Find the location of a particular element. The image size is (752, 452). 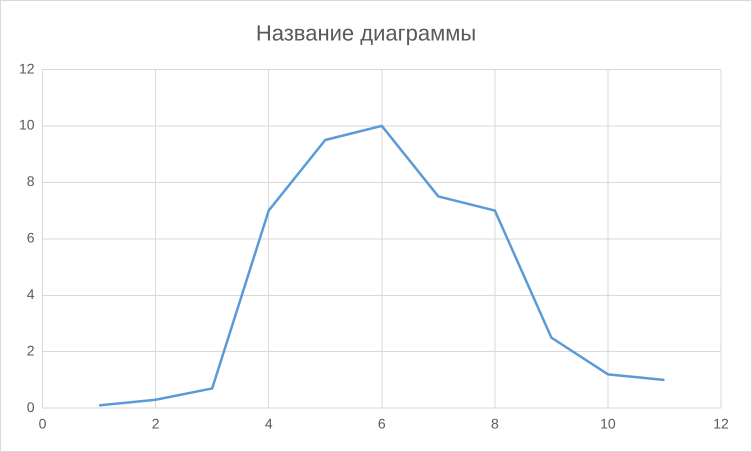

y-tick-label: 2 is located at coordinates (30, 350).